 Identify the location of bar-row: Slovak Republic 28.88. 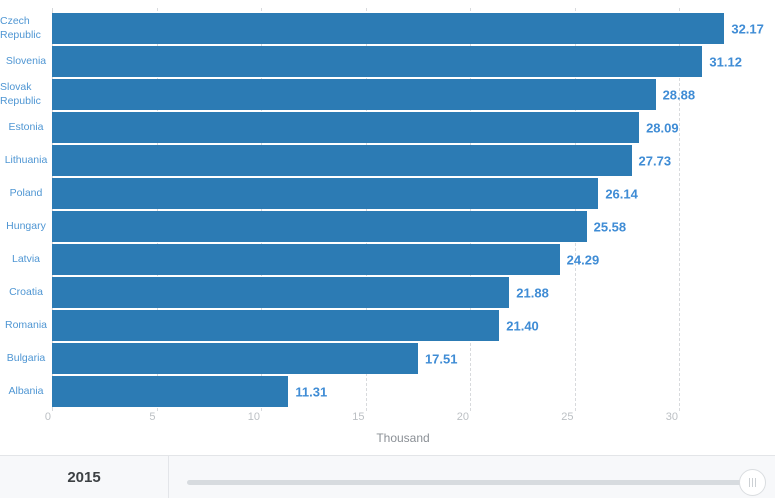
(387, 94).